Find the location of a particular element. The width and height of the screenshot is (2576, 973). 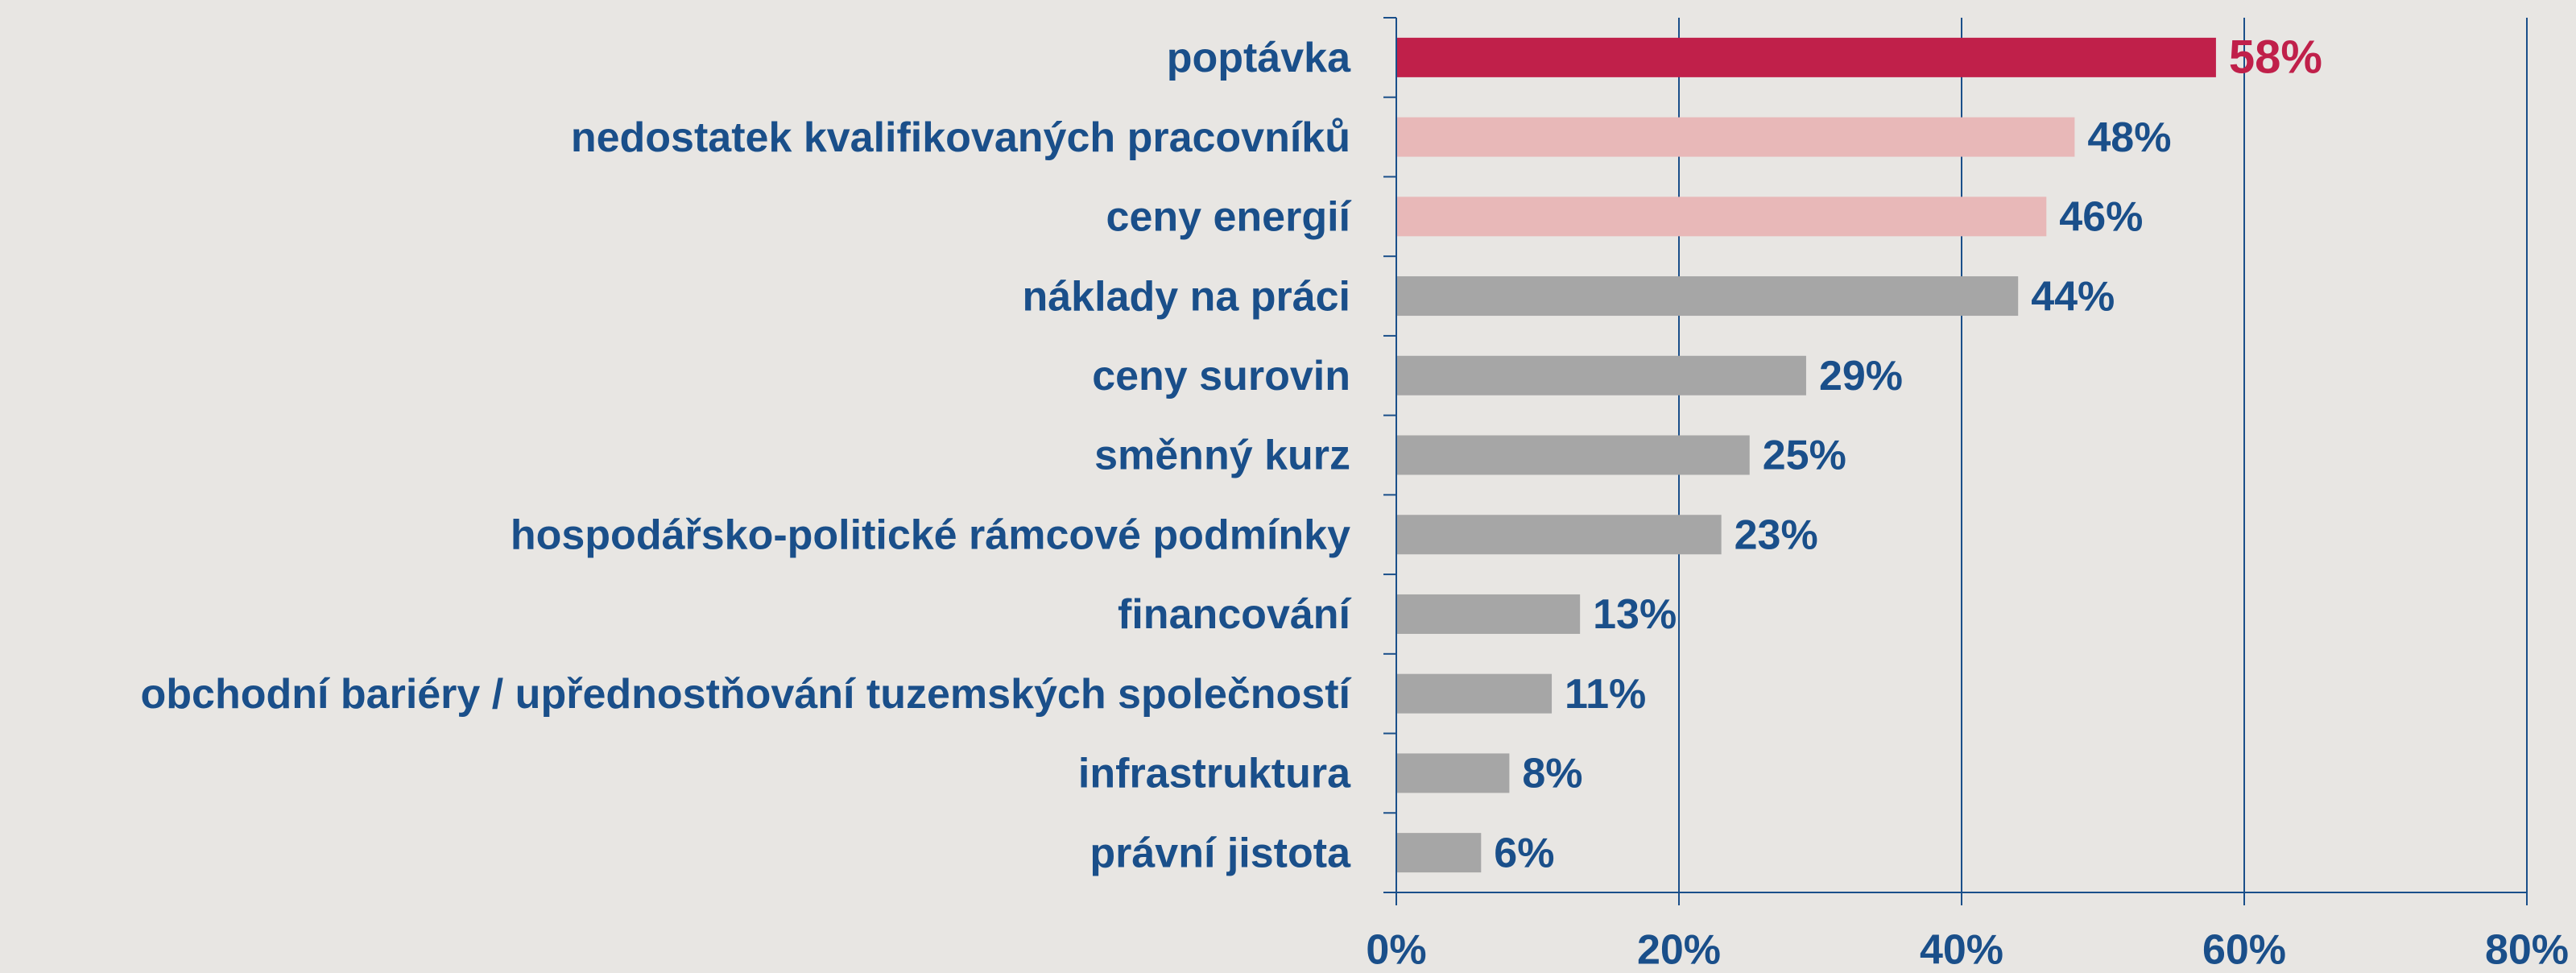

data-label: 8% is located at coordinates (1552, 774).